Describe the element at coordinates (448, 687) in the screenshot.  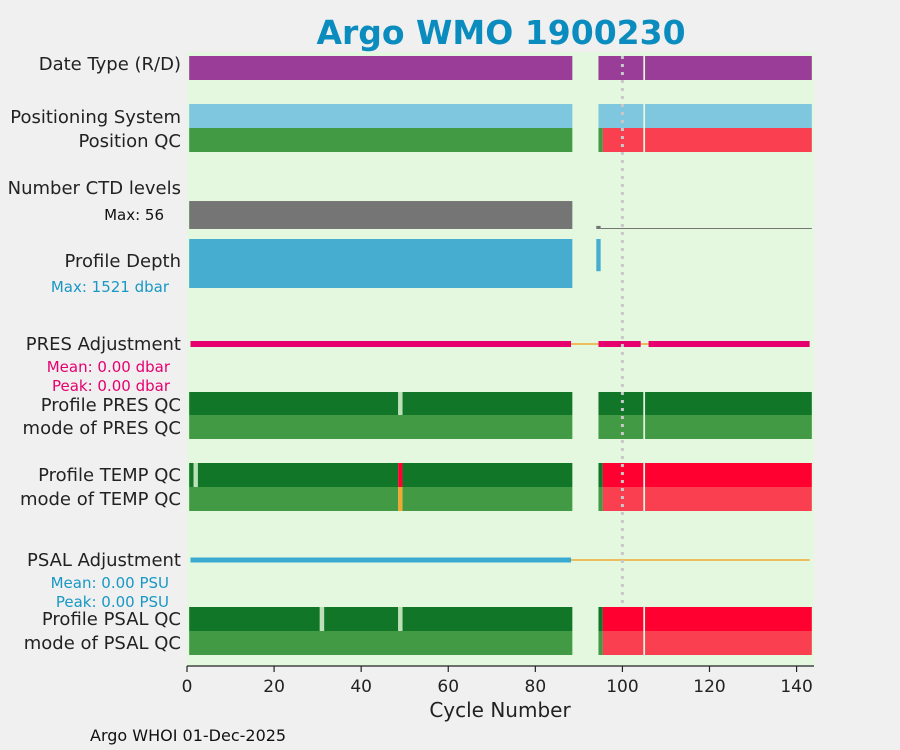
I see `x-tick-label-60: 60` at that location.